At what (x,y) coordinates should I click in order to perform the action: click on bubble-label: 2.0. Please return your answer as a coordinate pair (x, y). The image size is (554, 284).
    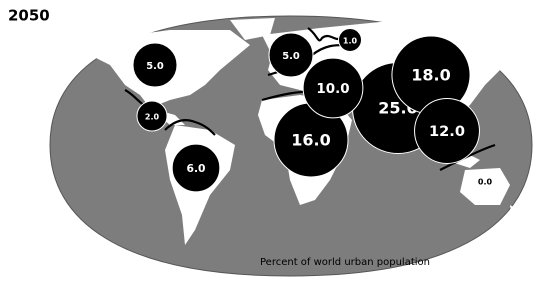
    Looking at the image, I should click on (152, 117).